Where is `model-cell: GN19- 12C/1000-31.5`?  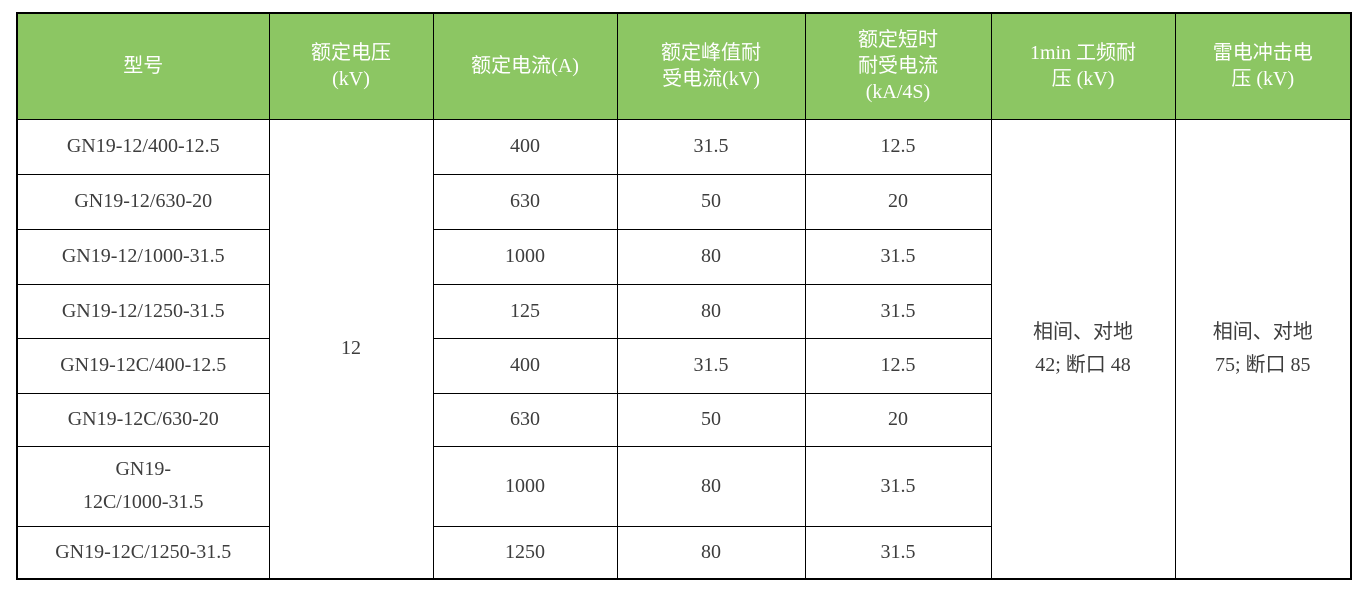 model-cell: GN19- 12C/1000-31.5 is located at coordinates (143, 486).